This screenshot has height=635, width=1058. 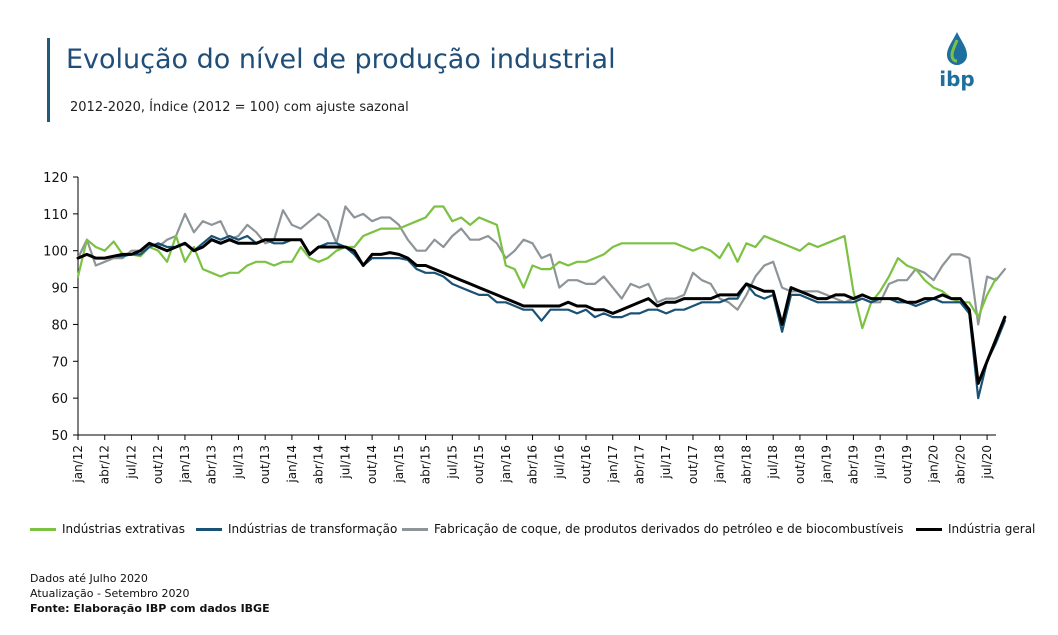 I want to click on legend-item-transformacao: Indústrias de transformação, so click(x=296, y=529).